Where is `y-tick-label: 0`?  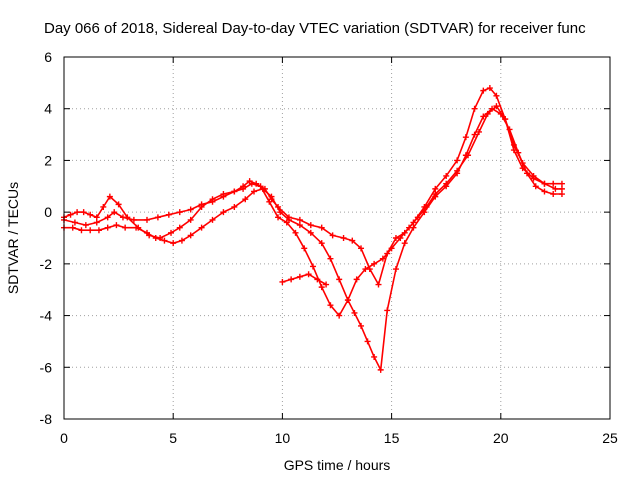 y-tick-label: 0 is located at coordinates (48, 212).